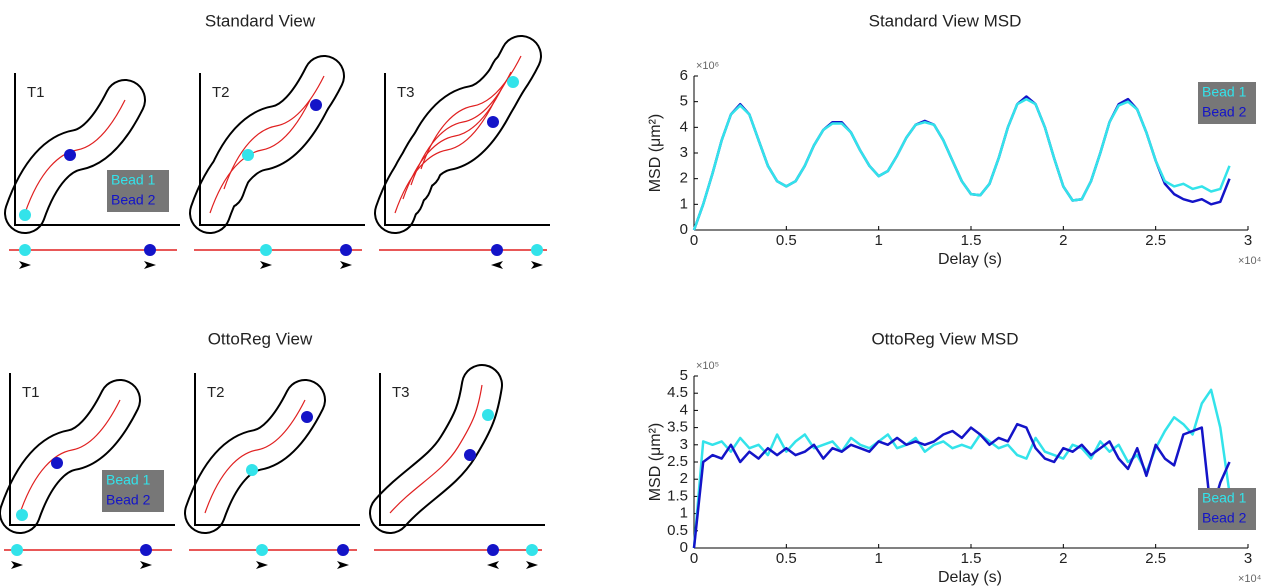  What do you see at coordinates (945, 20) in the screenshot?
I see `chart-title: Standard View MSD` at bounding box center [945, 20].